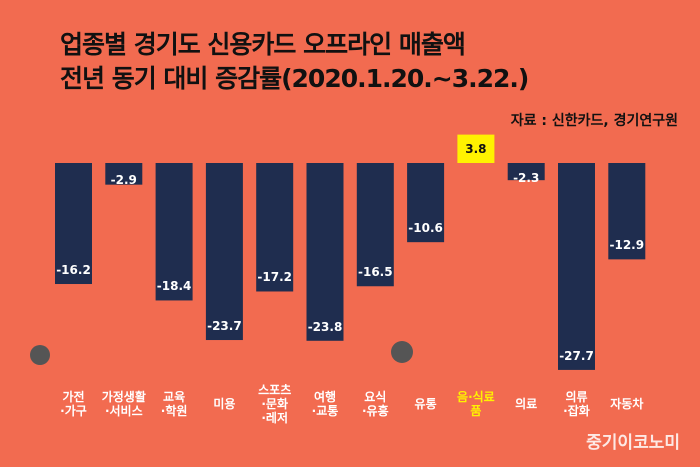  I want to click on value-label: -27.7, so click(576, 355).